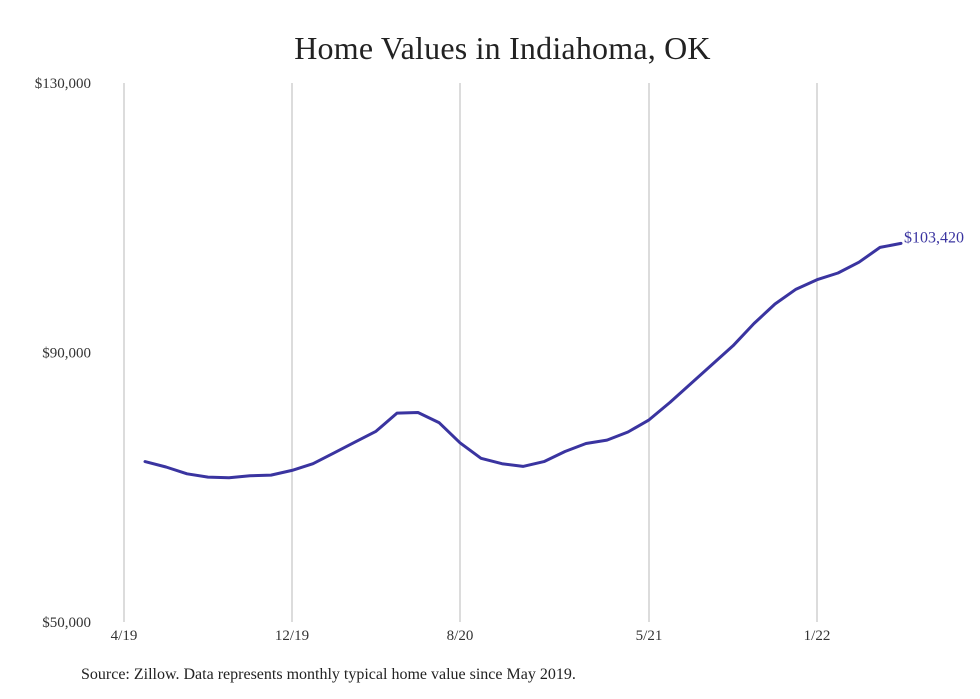 The image size is (980, 699). What do you see at coordinates (66, 354) in the screenshot?
I see `y-tick-label: $90,000` at bounding box center [66, 354].